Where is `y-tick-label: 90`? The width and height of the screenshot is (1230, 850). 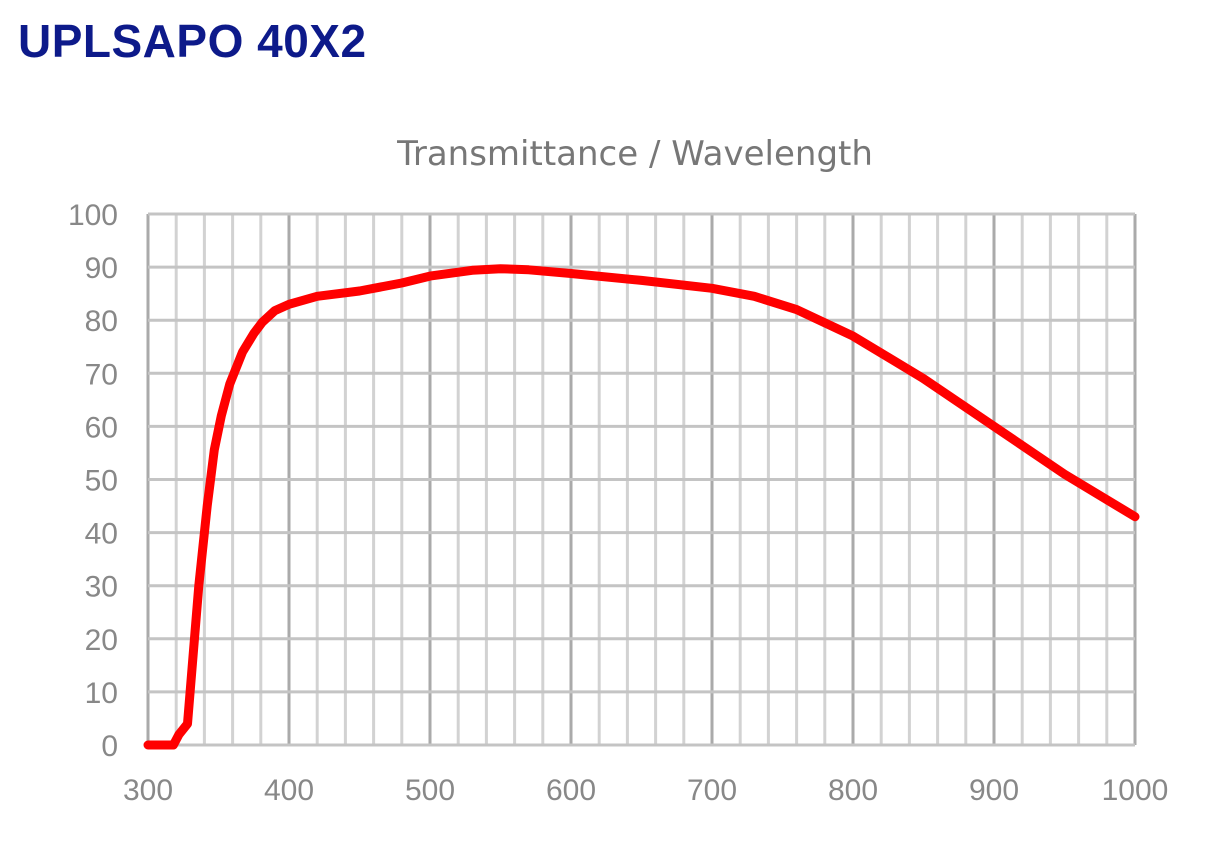 y-tick-label: 90 is located at coordinates (101, 268).